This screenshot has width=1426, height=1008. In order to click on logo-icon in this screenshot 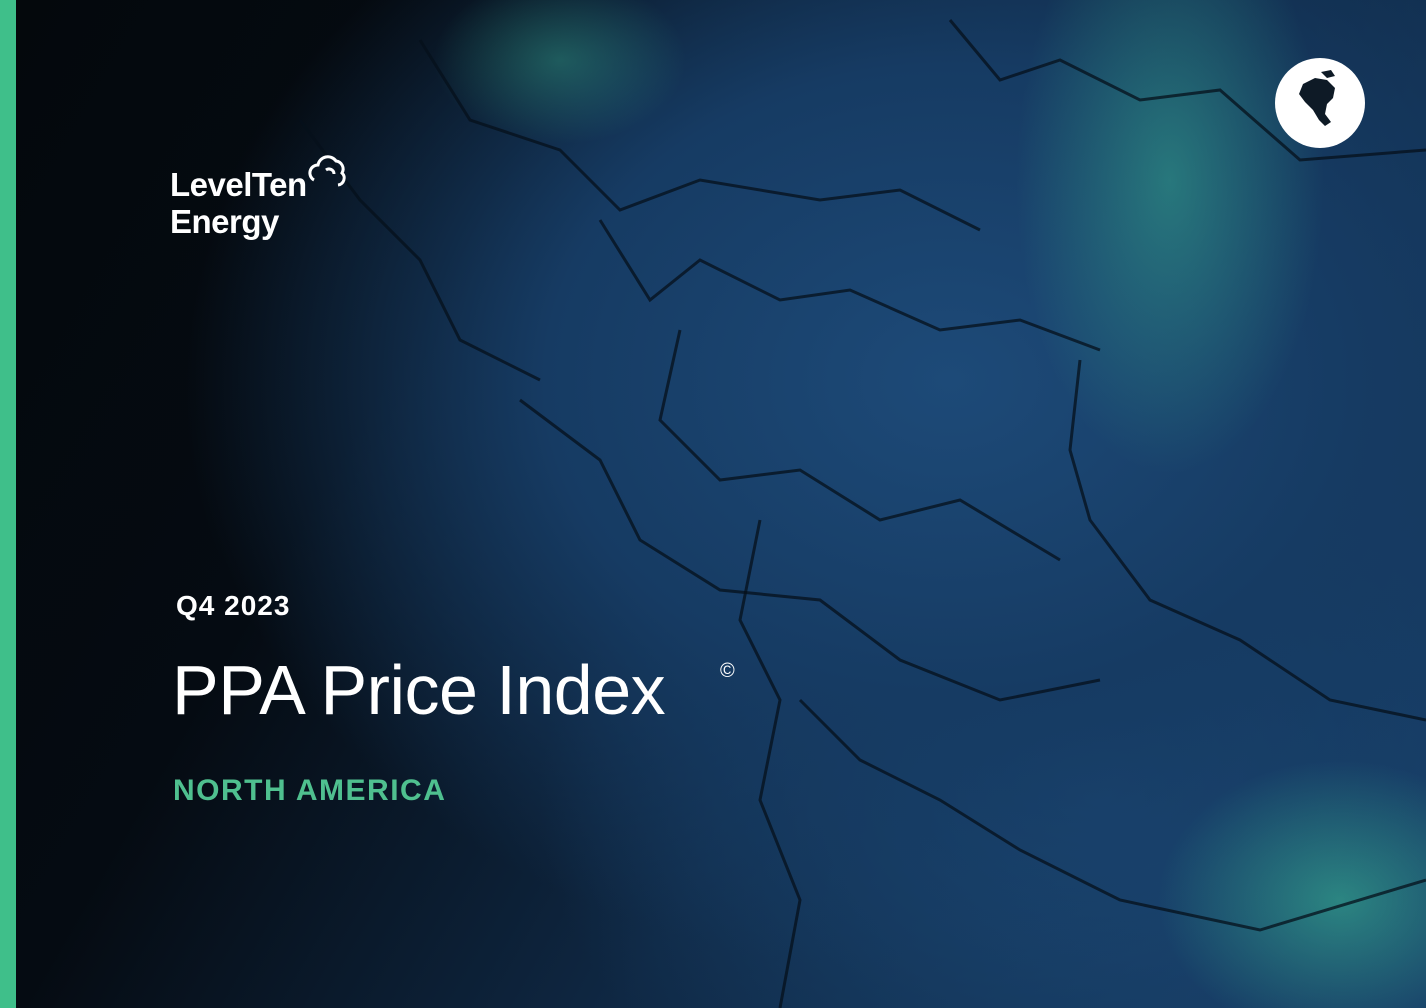, I will do `click(327, 171)`.